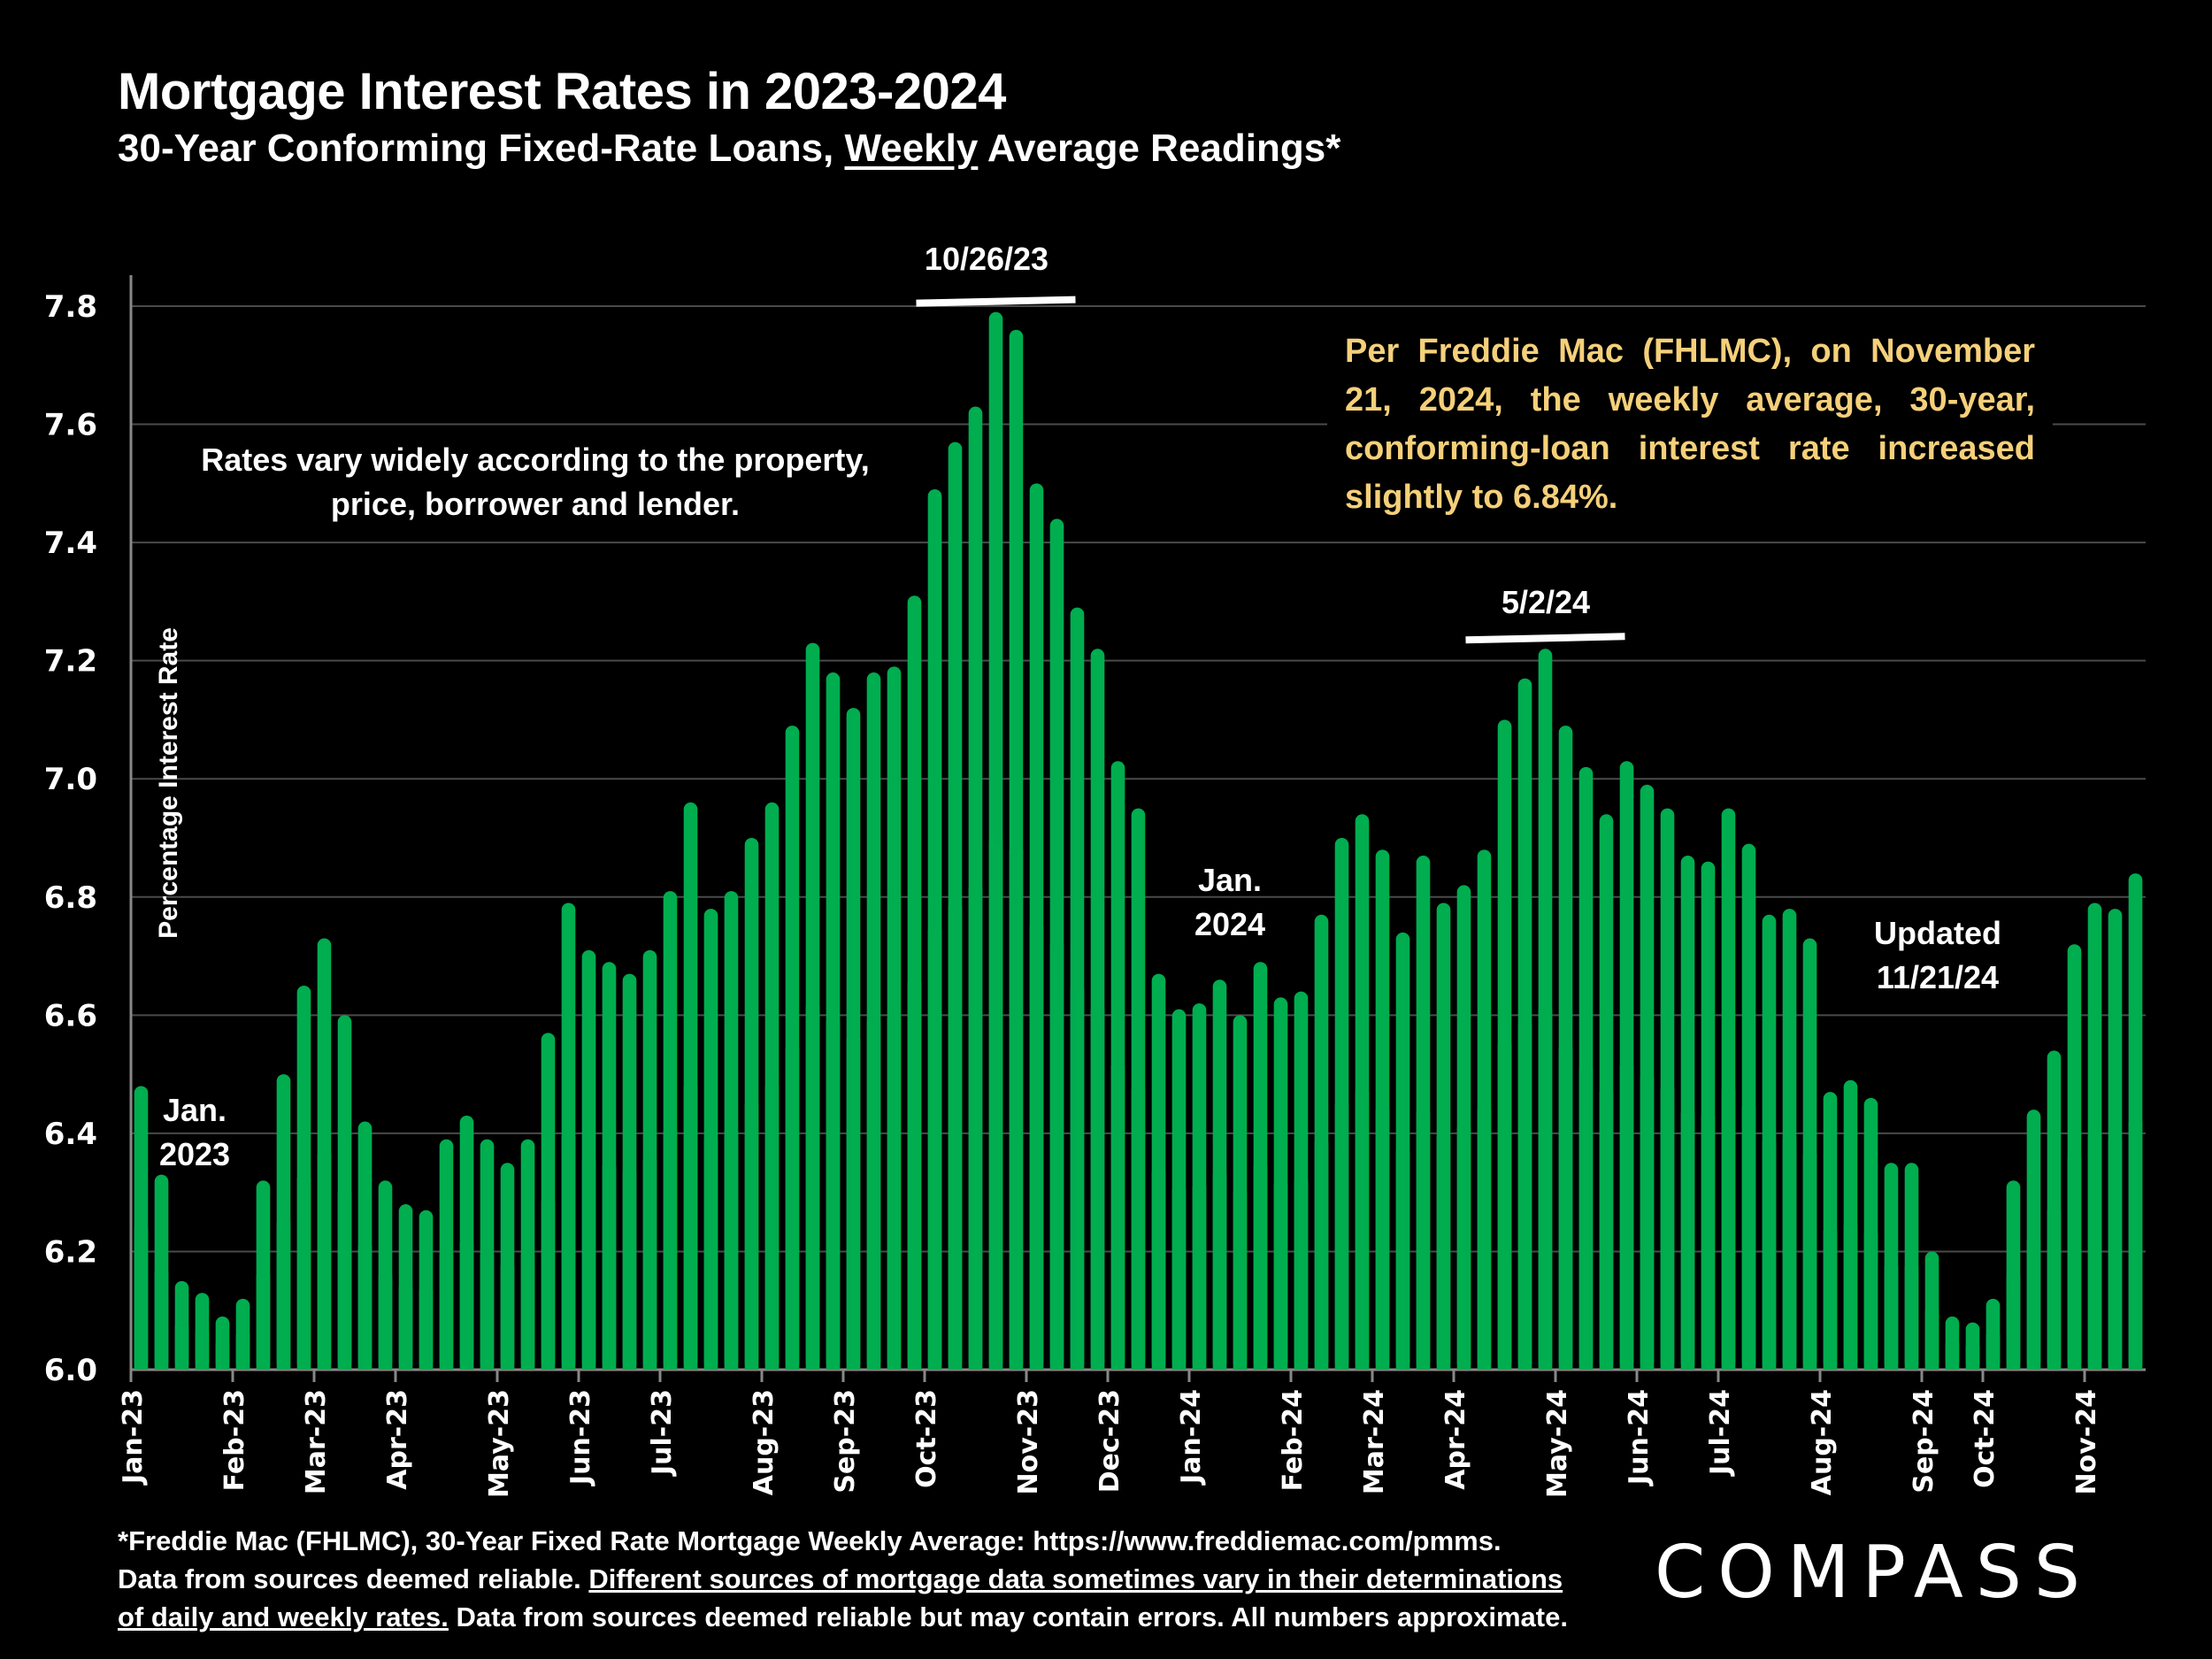 The image size is (2212, 1659). I want to click on x-tick-label: Nov-24, so click(2086, 1442).